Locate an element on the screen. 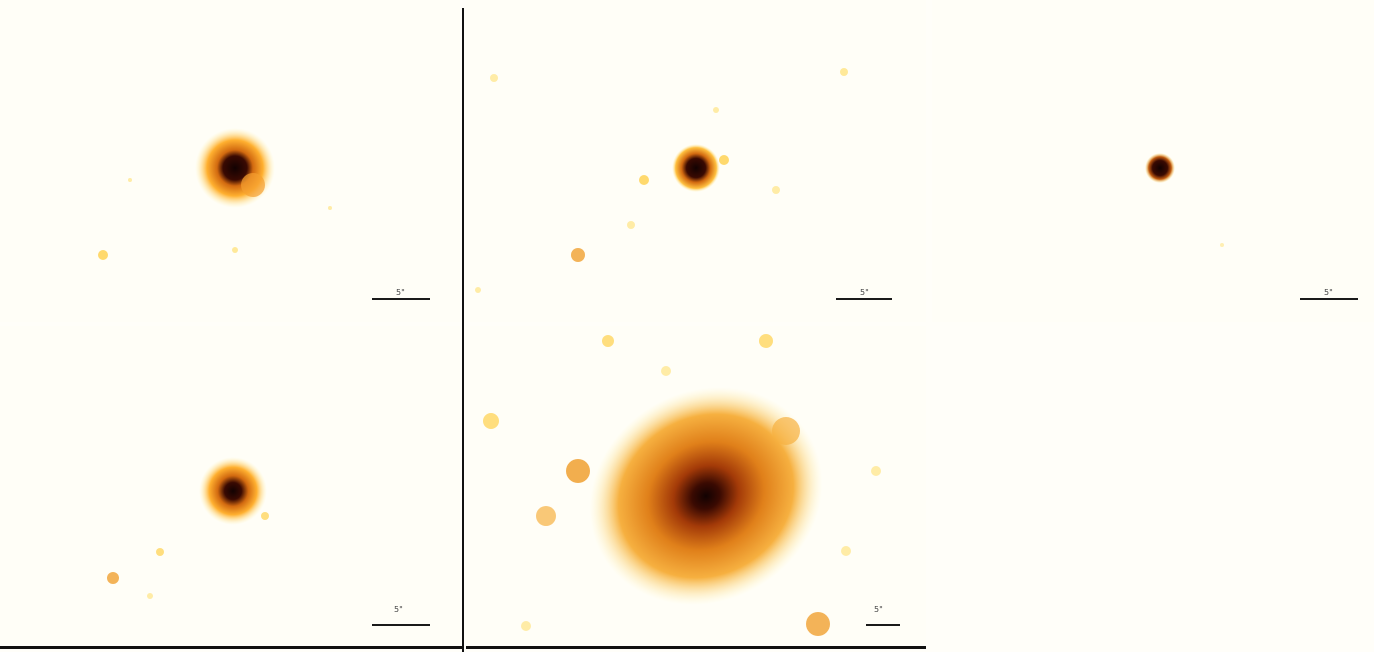 The height and width of the screenshot is (652, 1374). vertical-divider is located at coordinates (463, 330).